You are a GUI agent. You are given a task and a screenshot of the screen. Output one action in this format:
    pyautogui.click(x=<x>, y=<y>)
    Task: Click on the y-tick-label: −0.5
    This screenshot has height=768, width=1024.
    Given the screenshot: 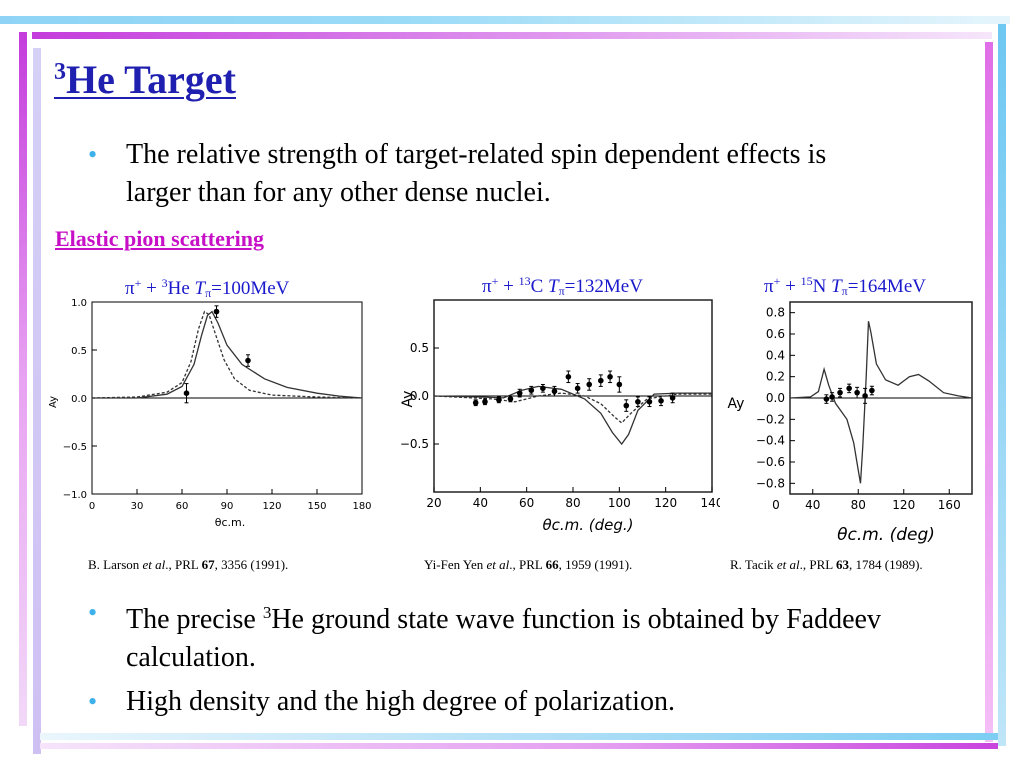 What is the action you would take?
    pyautogui.click(x=414, y=444)
    